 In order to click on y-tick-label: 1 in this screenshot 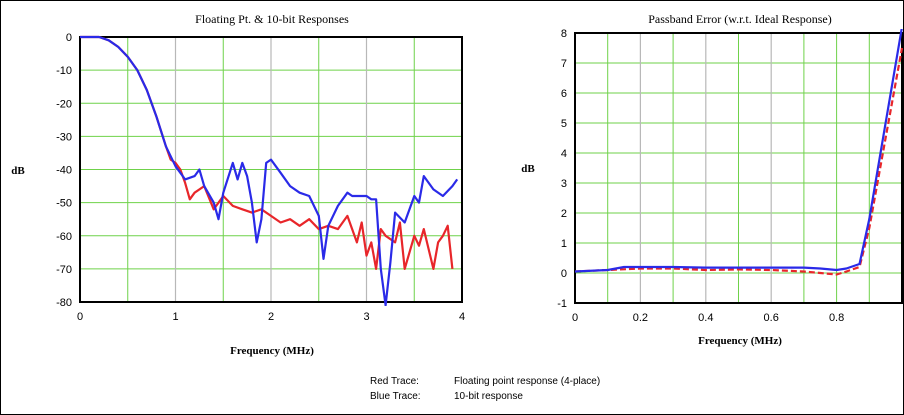, I will do `click(564, 244)`.